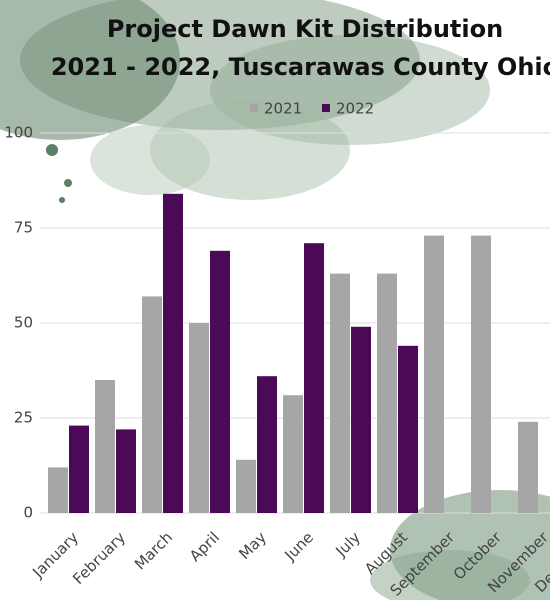 This screenshot has height=600, width=550. Describe the element at coordinates (355, 109) in the screenshot. I see `legend-label: 2022` at that location.